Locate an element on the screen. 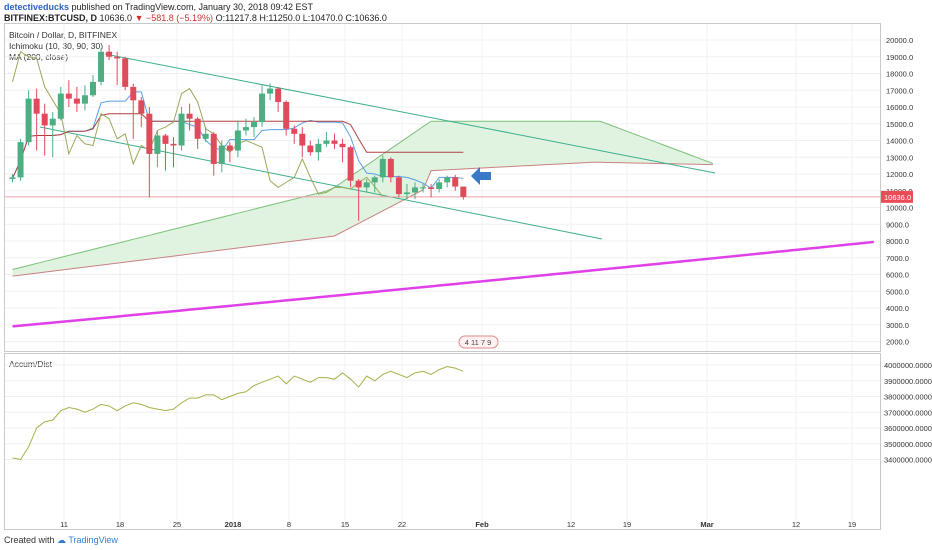 This screenshot has width=932, height=550. author-link: detectiveducks is located at coordinates (37, 7).